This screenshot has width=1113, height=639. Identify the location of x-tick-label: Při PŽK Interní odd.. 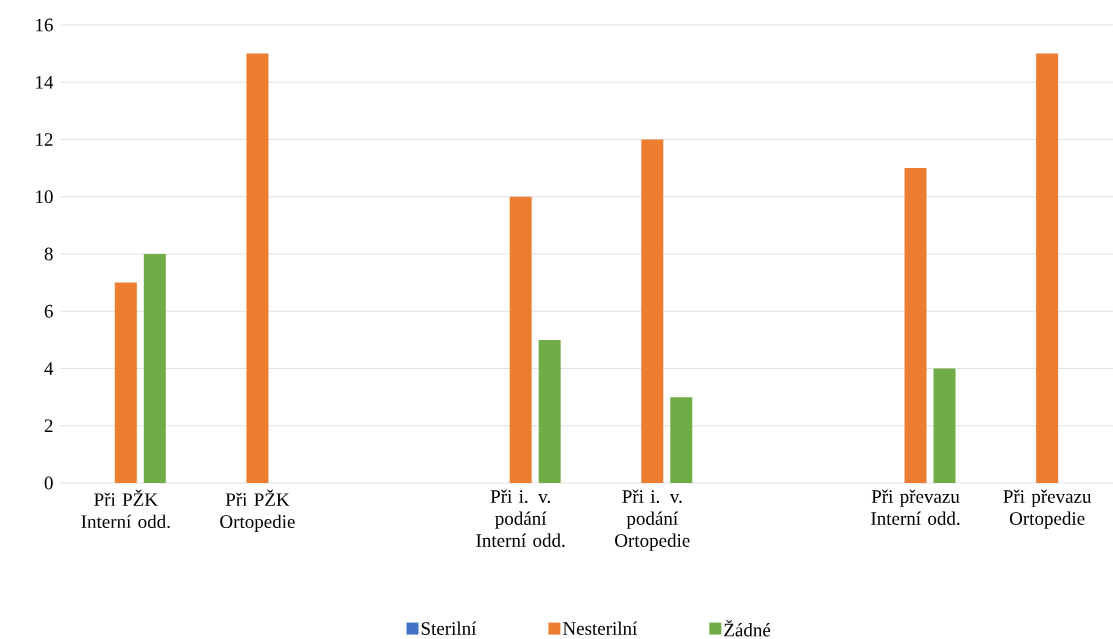
(125, 509).